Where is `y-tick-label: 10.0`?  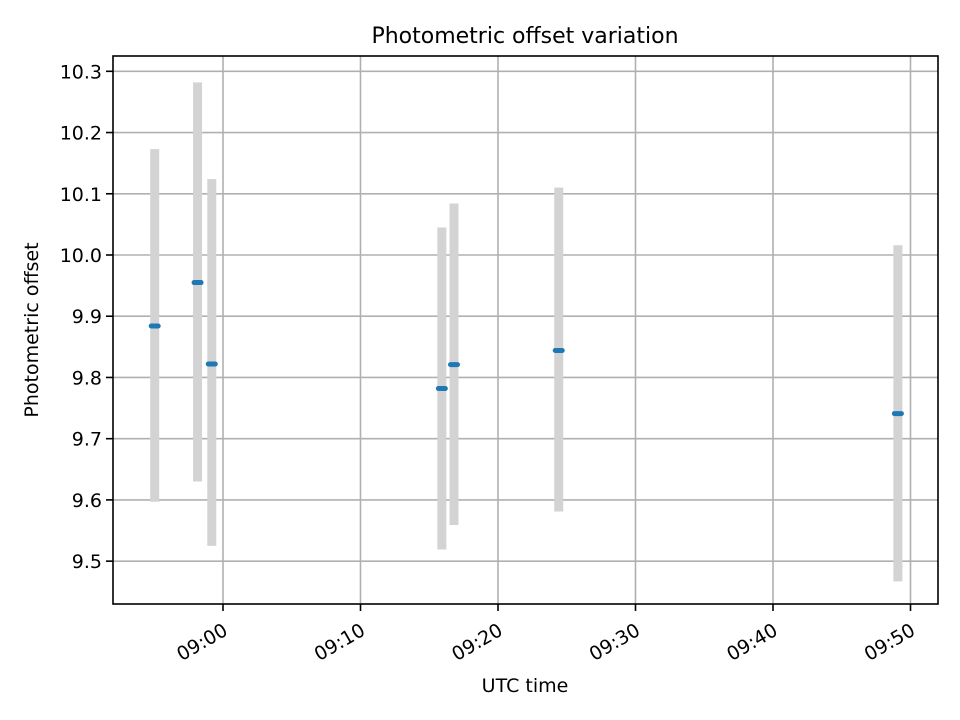 y-tick-label: 10.0 is located at coordinates (81, 256).